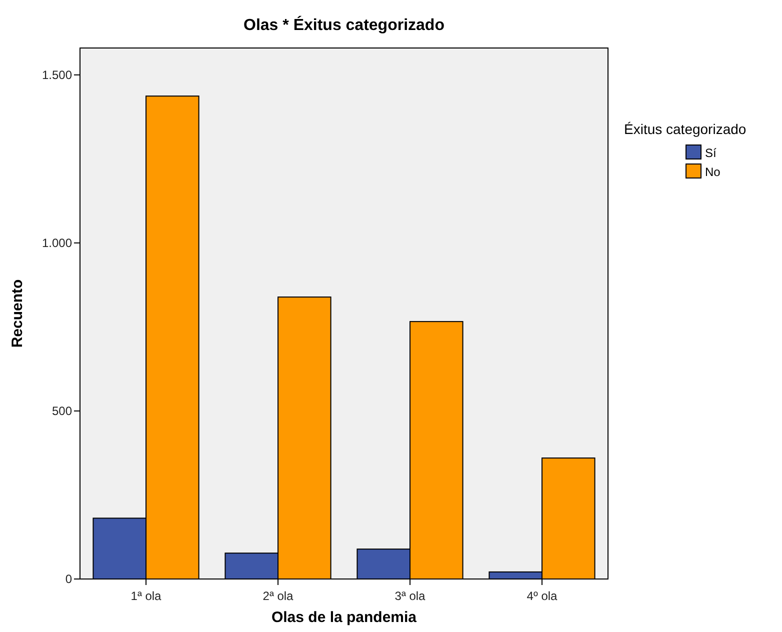 Image resolution: width=782 pixels, height=632 pixels. Describe the element at coordinates (685, 129) in the screenshot. I see `legend-title: Éxitus categorizado` at that location.